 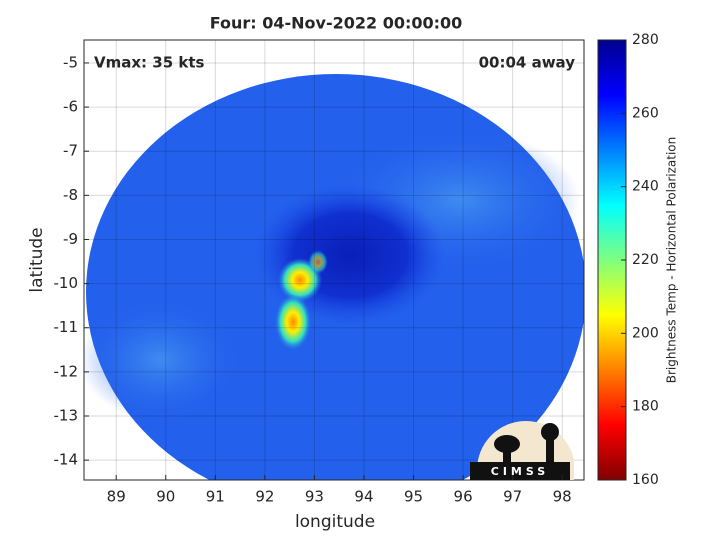 What do you see at coordinates (66, 460) in the screenshot?
I see `y-tick-label: -14` at bounding box center [66, 460].